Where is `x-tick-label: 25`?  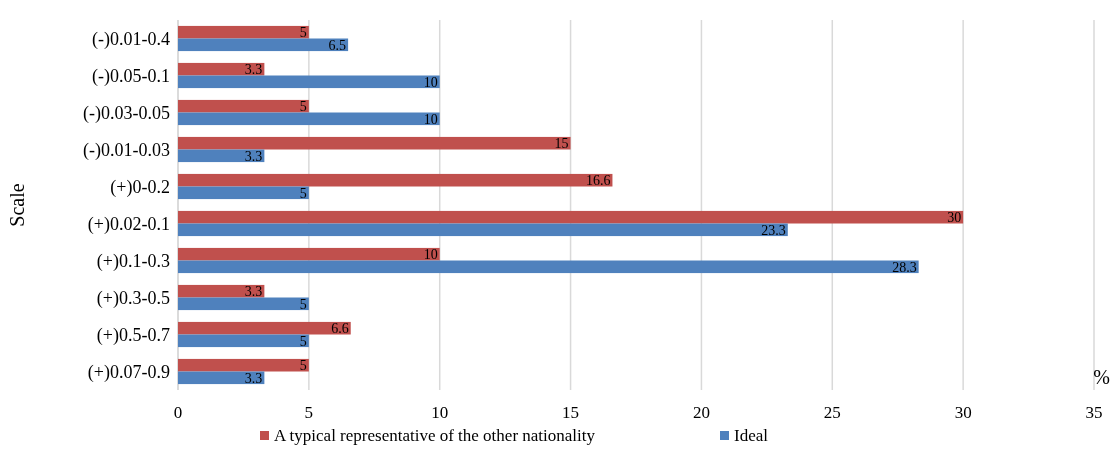
x-tick-label: 25 is located at coordinates (832, 412).